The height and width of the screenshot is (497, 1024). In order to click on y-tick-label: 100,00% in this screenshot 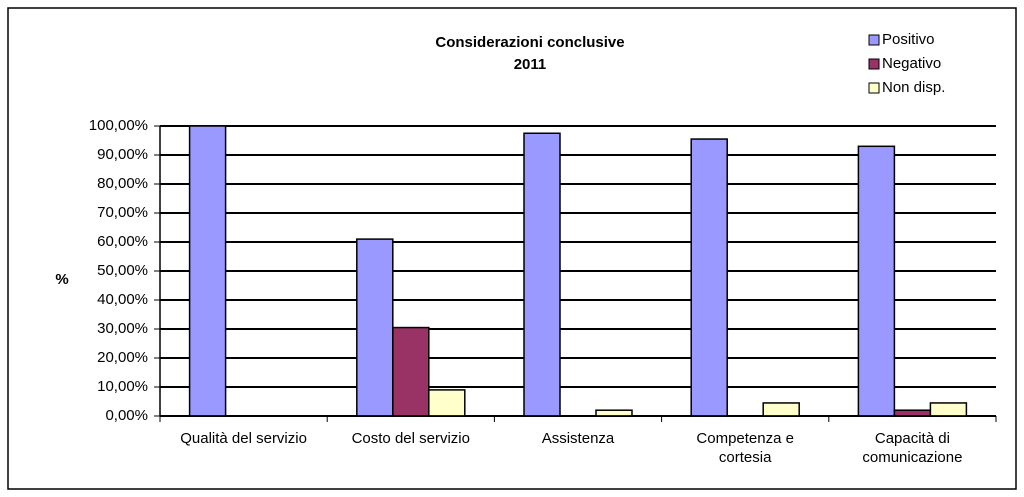, I will do `click(118, 125)`.